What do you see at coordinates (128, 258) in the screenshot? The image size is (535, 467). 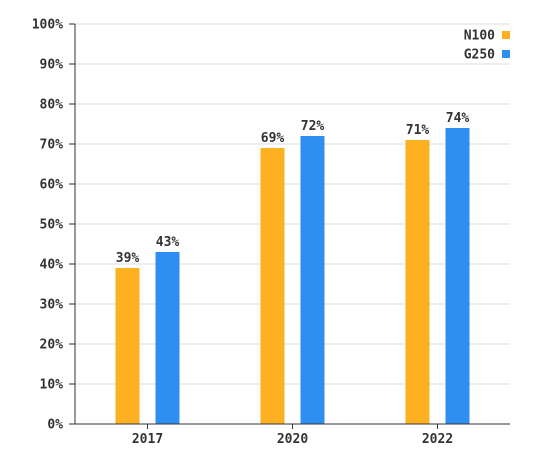 I see `data-label: 39%` at bounding box center [128, 258].